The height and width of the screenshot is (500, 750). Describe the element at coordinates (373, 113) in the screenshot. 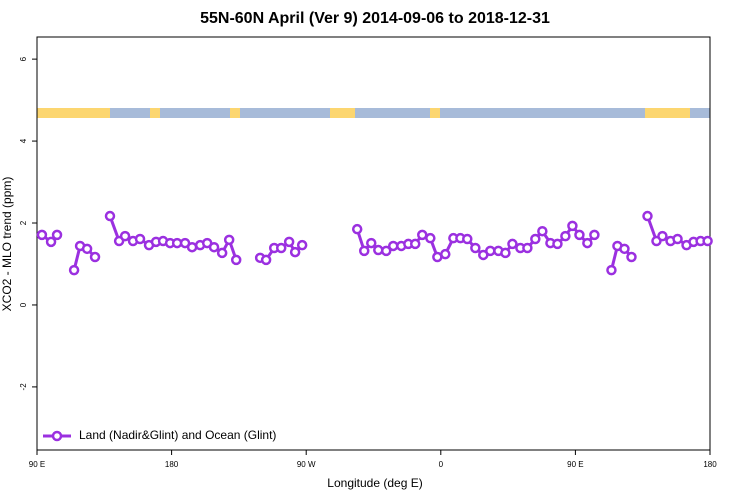

I see `land-ocean-strip` at that location.